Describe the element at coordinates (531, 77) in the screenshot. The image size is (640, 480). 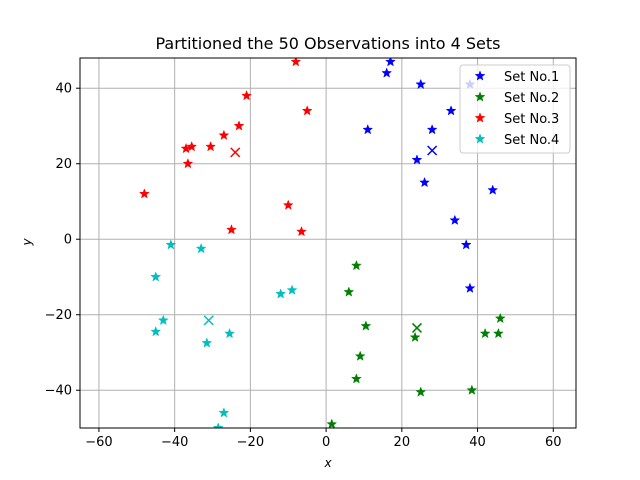
I see `legend-label-set-1: Set No.1` at that location.